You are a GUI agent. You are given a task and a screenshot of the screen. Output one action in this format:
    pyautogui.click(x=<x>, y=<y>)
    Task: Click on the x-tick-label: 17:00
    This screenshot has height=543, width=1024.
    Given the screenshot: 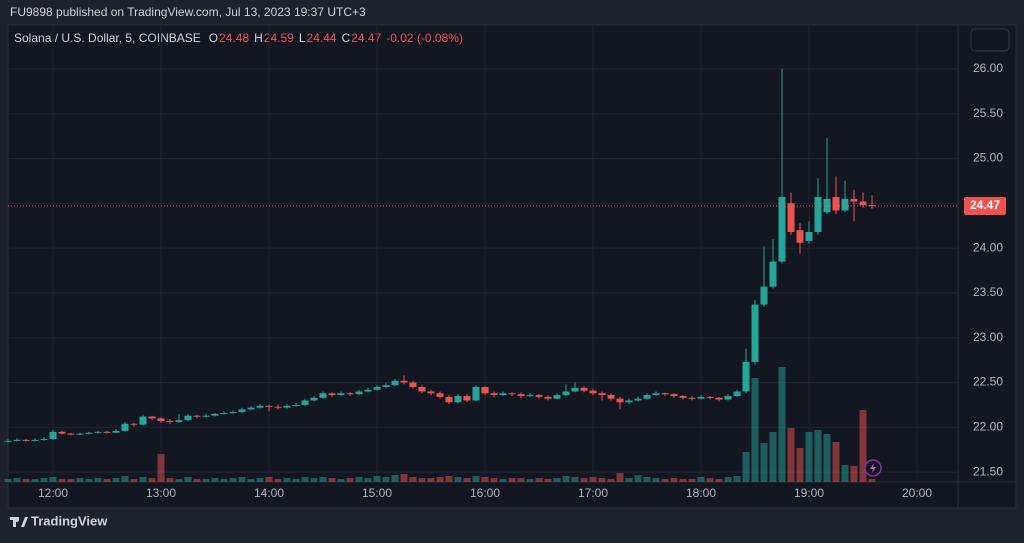 What is the action you would take?
    pyautogui.click(x=593, y=493)
    